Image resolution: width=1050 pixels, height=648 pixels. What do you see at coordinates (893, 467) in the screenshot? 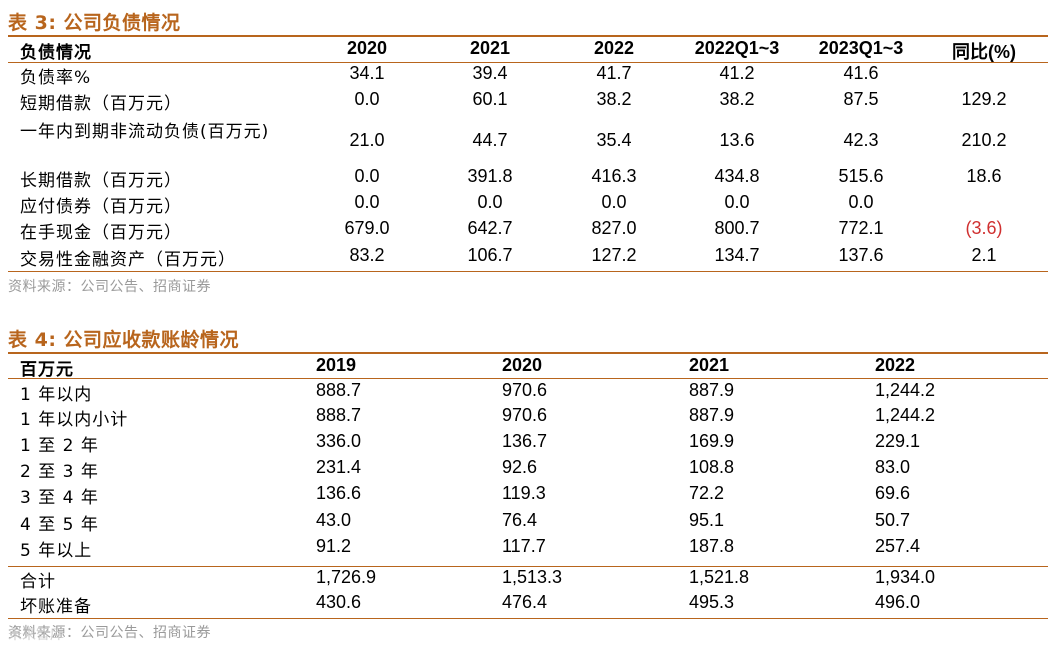
I see `table4-cell: 83.0` at bounding box center [893, 467].